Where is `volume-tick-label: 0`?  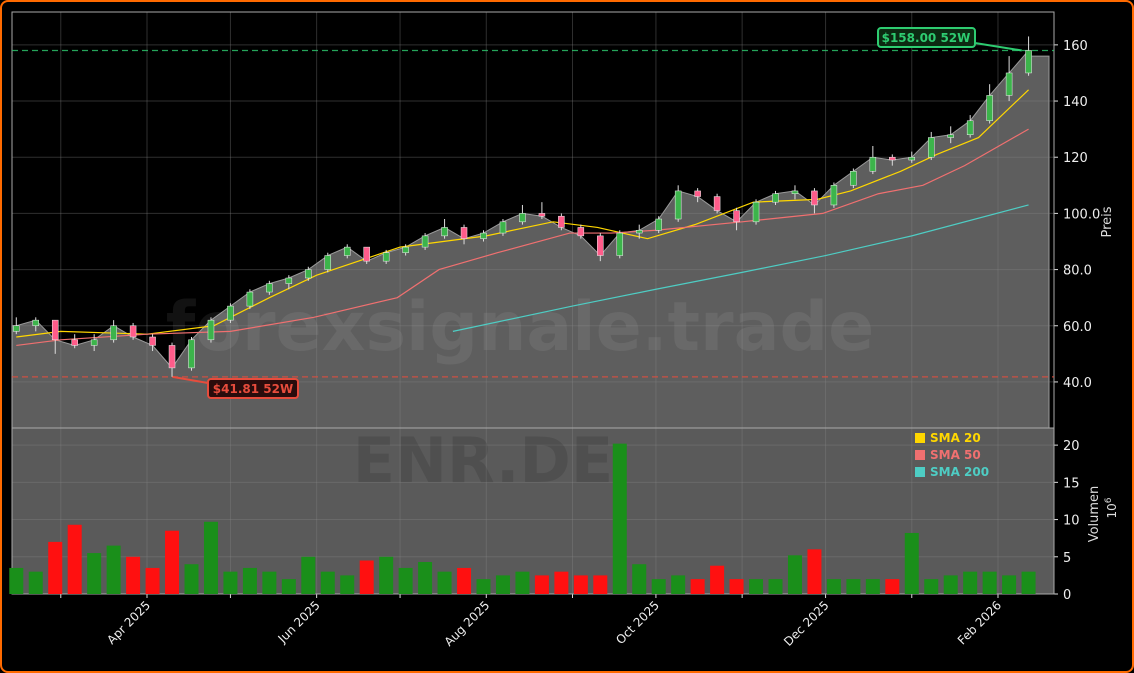 volume-tick-label: 0 is located at coordinates (1067, 595).